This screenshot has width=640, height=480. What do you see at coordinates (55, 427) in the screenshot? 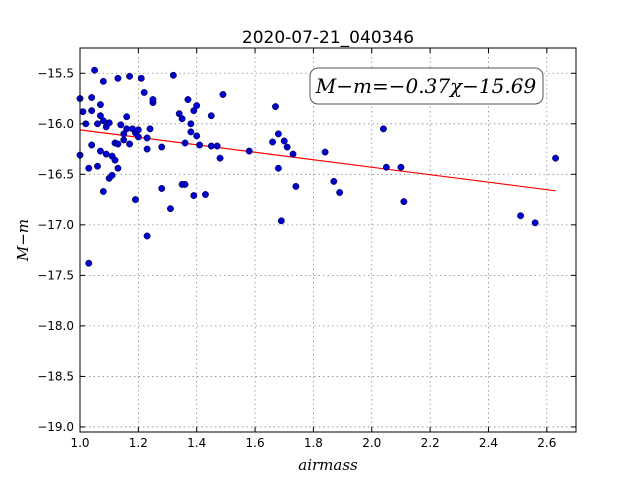
I see `y-tick-label: −19.0` at bounding box center [55, 427].